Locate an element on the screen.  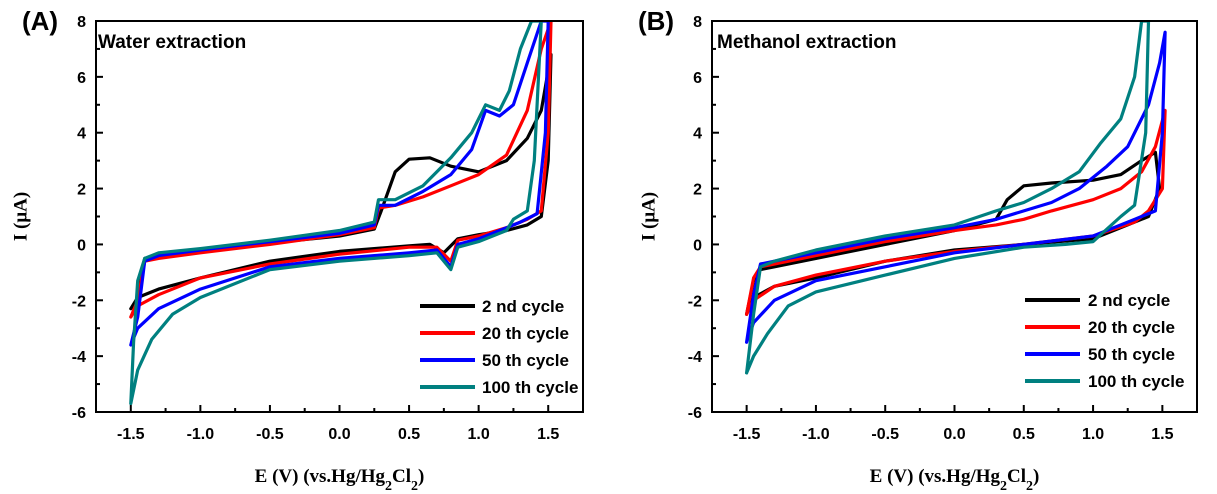
series-line-20th is located at coordinates (956, 212).